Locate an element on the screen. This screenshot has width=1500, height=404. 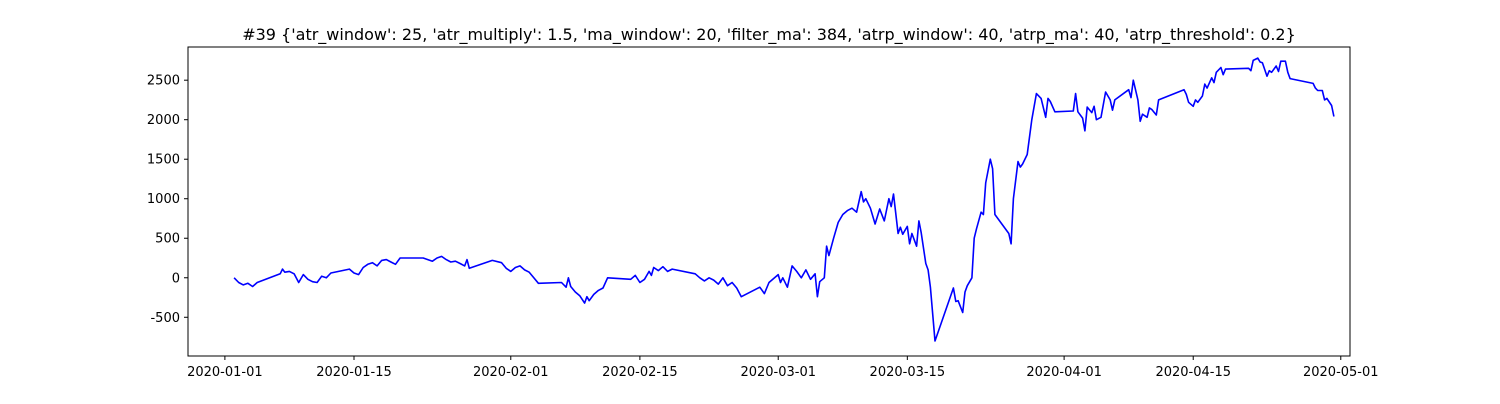
x-tick-label: 2020-01-01 is located at coordinates (225, 372).